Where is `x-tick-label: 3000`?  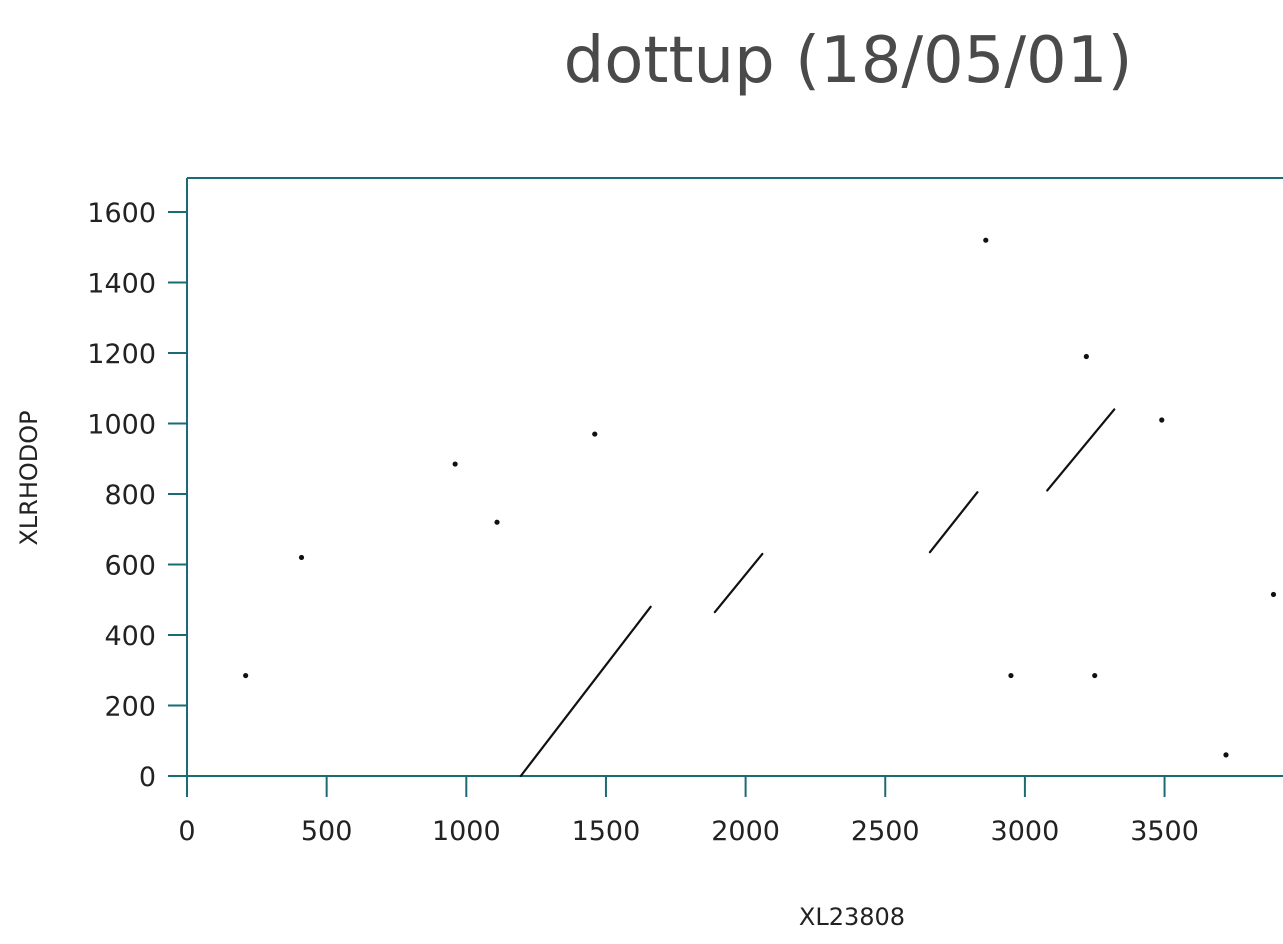
x-tick-label: 3000 is located at coordinates (1025, 831).